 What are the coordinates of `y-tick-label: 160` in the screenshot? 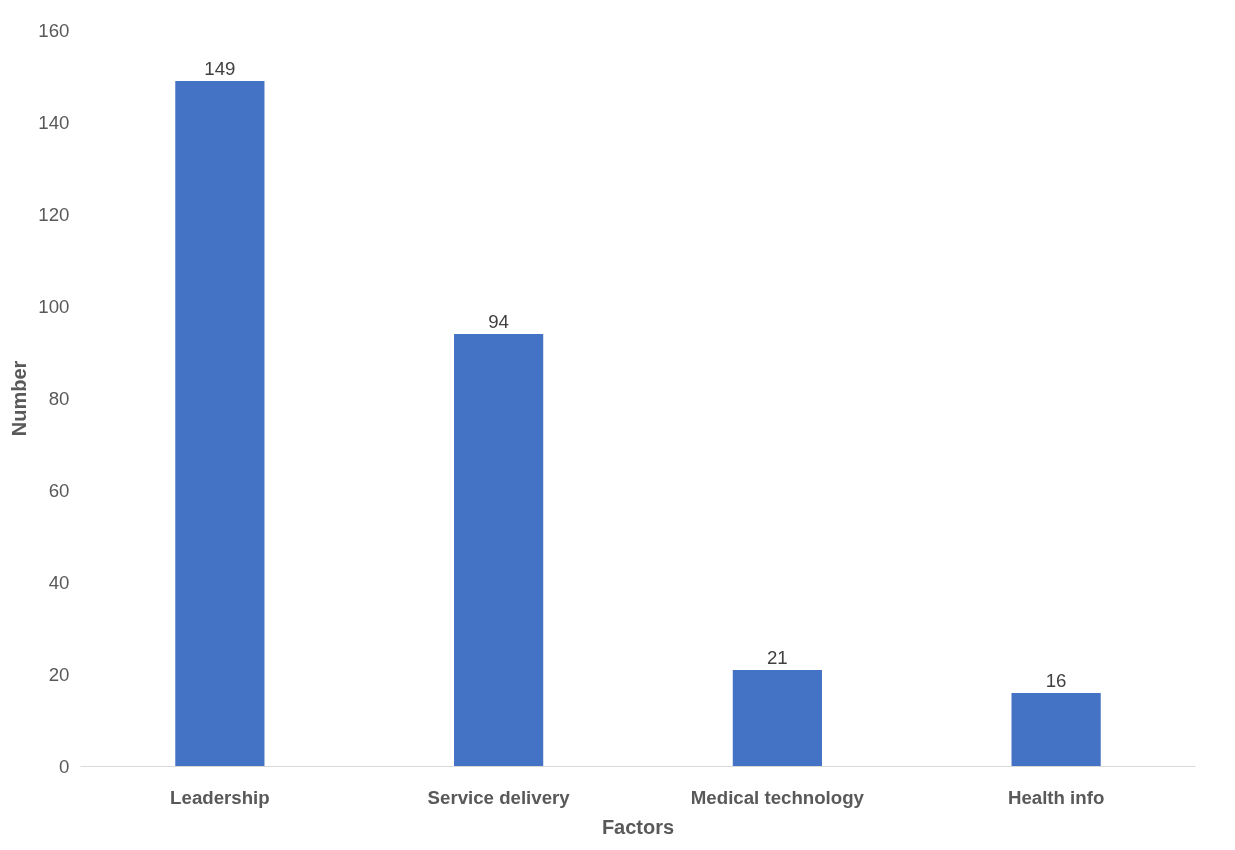 It's located at (54, 30).